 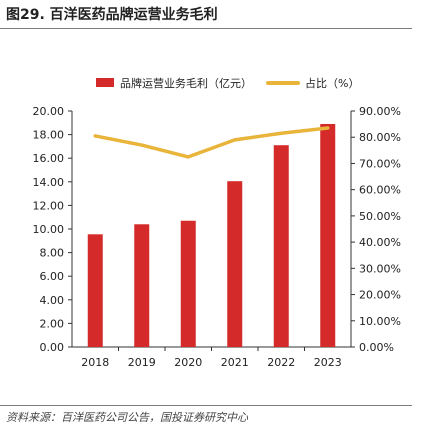 I want to click on y-right-tick-label: 20.00%, so click(x=380, y=295).